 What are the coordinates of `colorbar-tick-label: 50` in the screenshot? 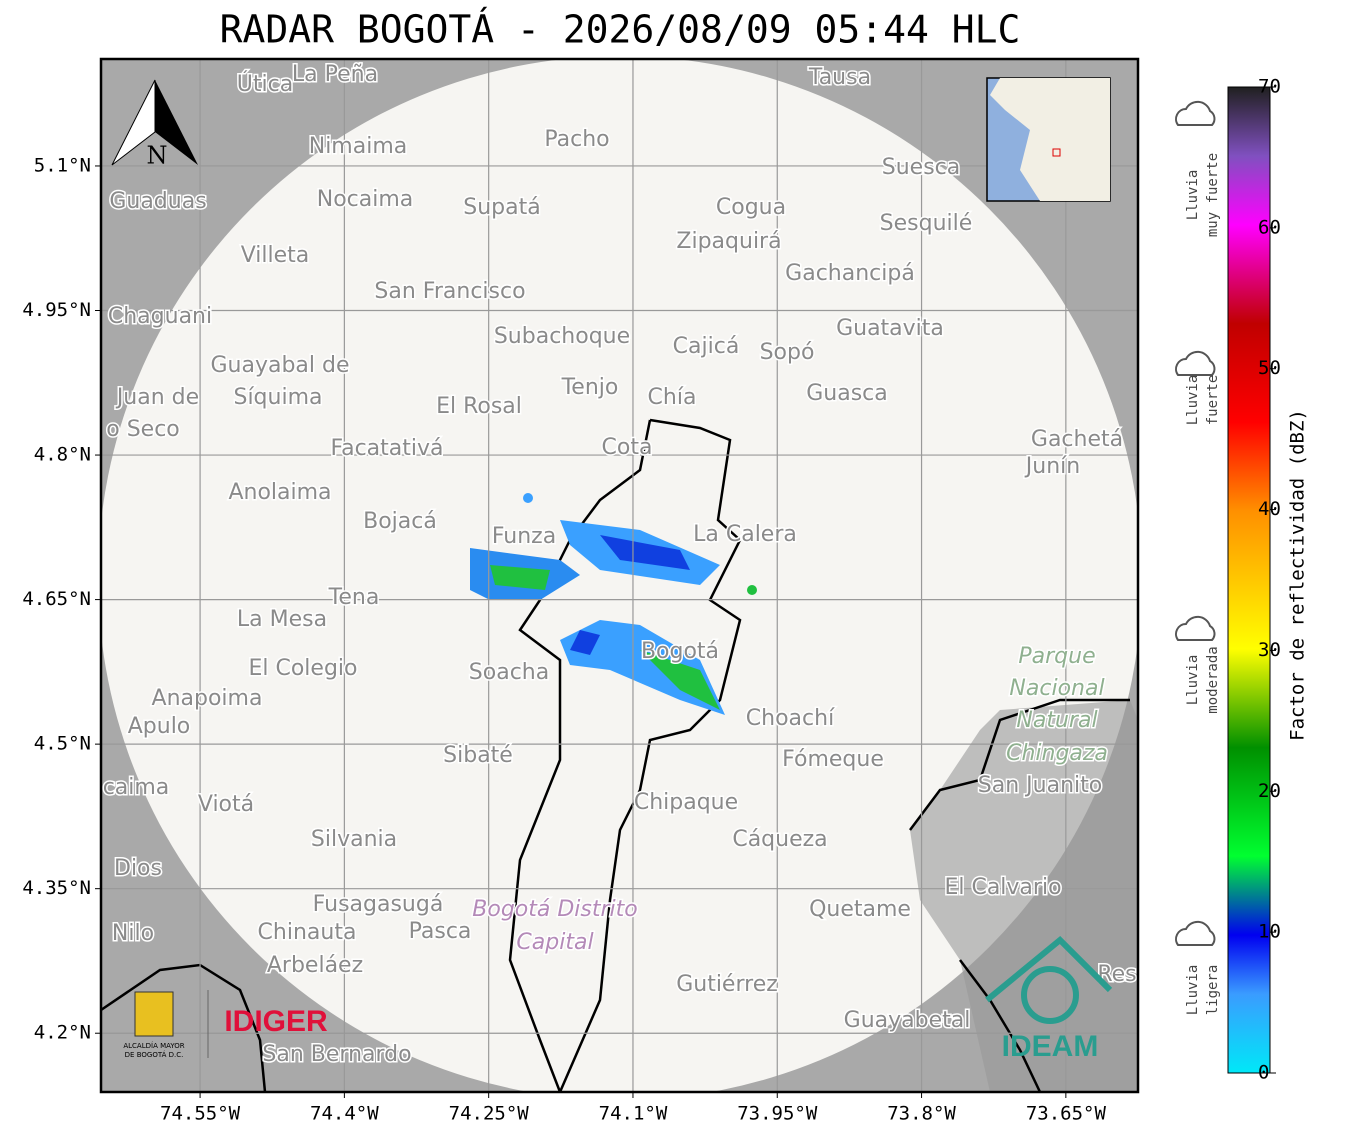 It's located at (1269, 368).